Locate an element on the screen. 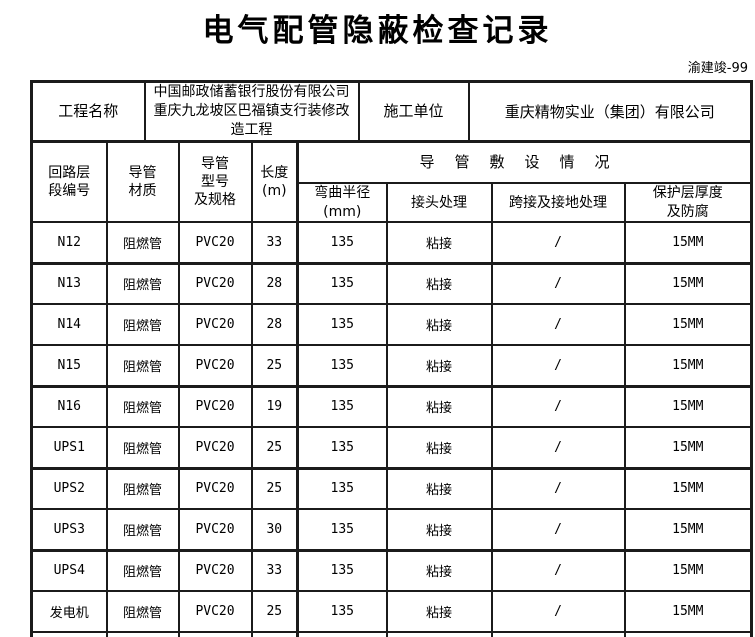 Image resolution: width=755 pixels, height=637 pixels. contractor-value: 重庆精物实业（集团）有限公司 is located at coordinates (610, 111).